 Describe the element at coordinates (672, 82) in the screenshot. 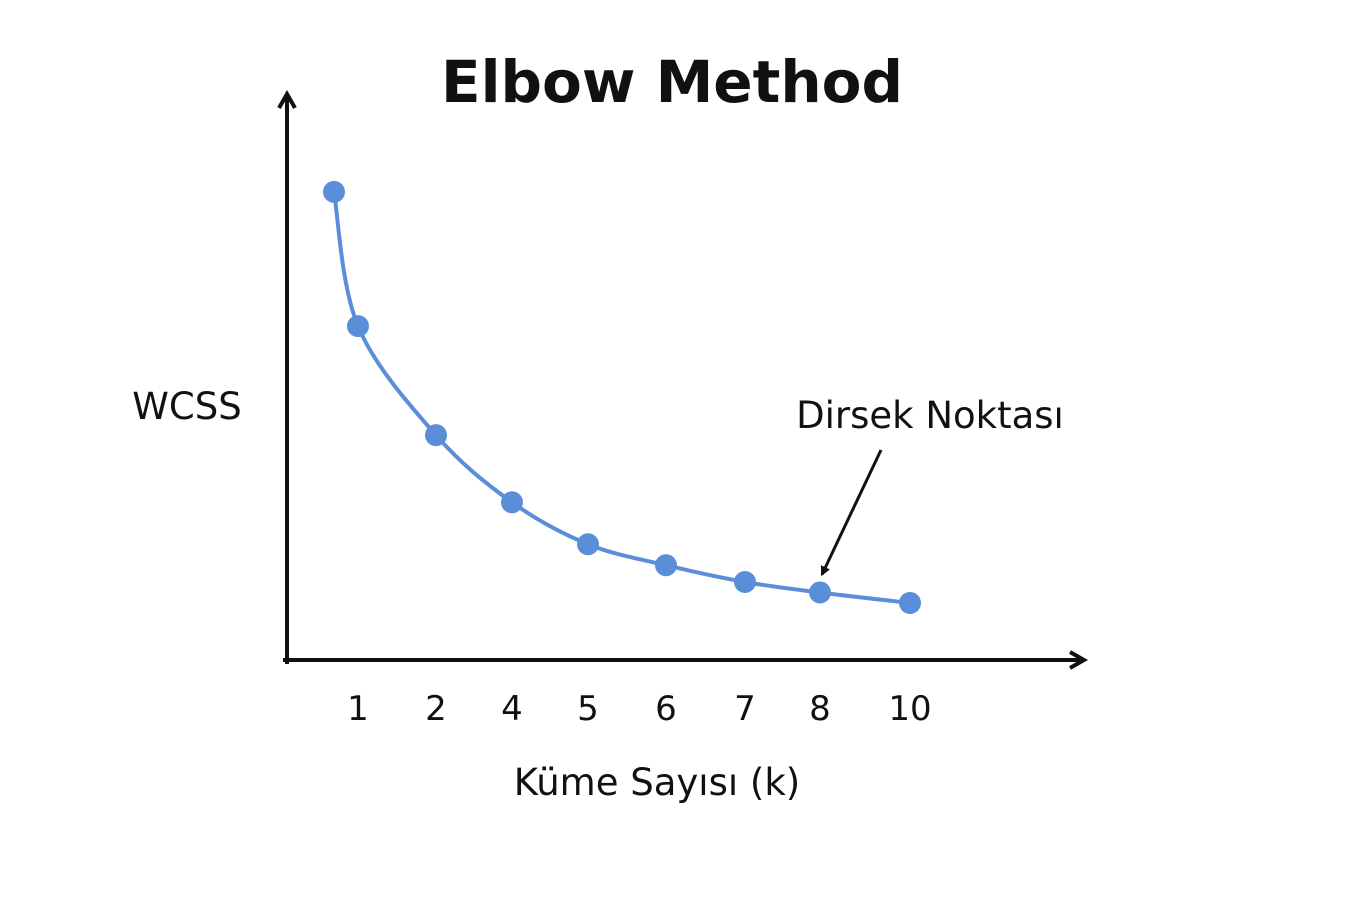

I see `chart-title: Elbow Method` at that location.